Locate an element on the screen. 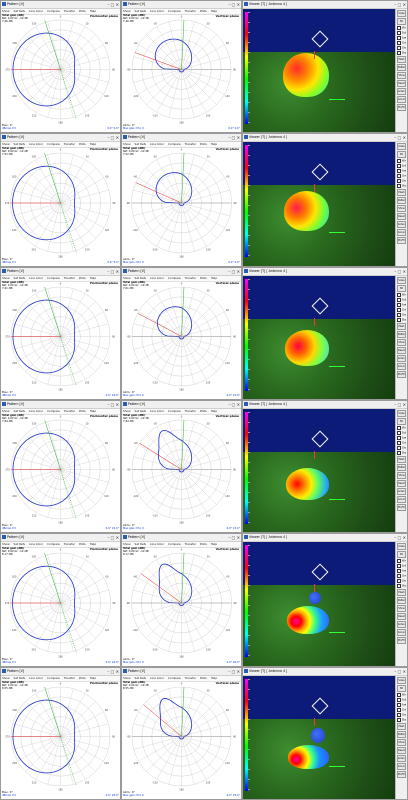 Image resolution: width=408 pixels, height=800 pixels. viewer-button-phi-th: Phi/Th is located at coordinates (401, 107).